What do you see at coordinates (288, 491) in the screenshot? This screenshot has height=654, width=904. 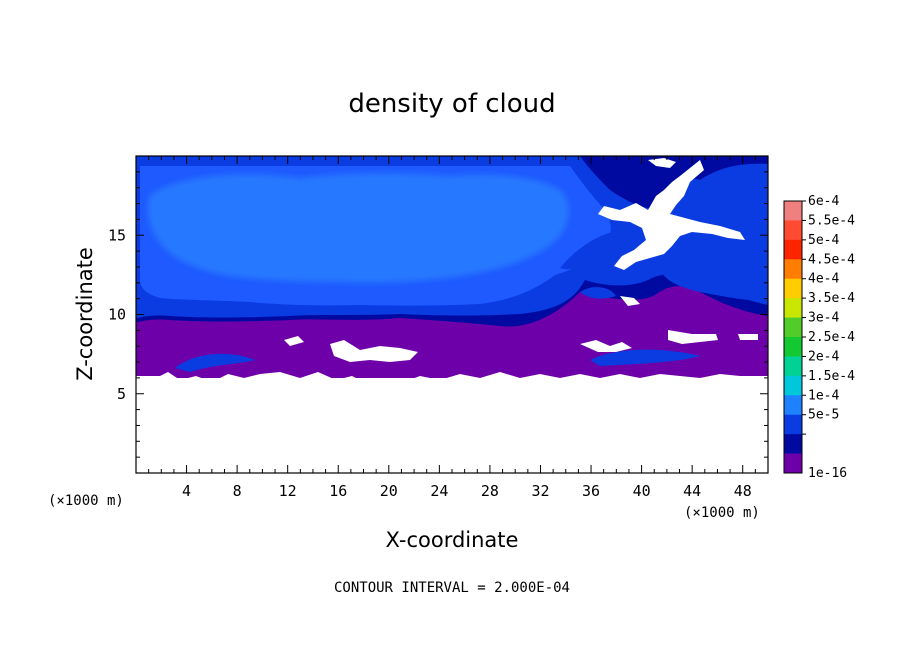 I see `x-tick-label: 12` at bounding box center [288, 491].